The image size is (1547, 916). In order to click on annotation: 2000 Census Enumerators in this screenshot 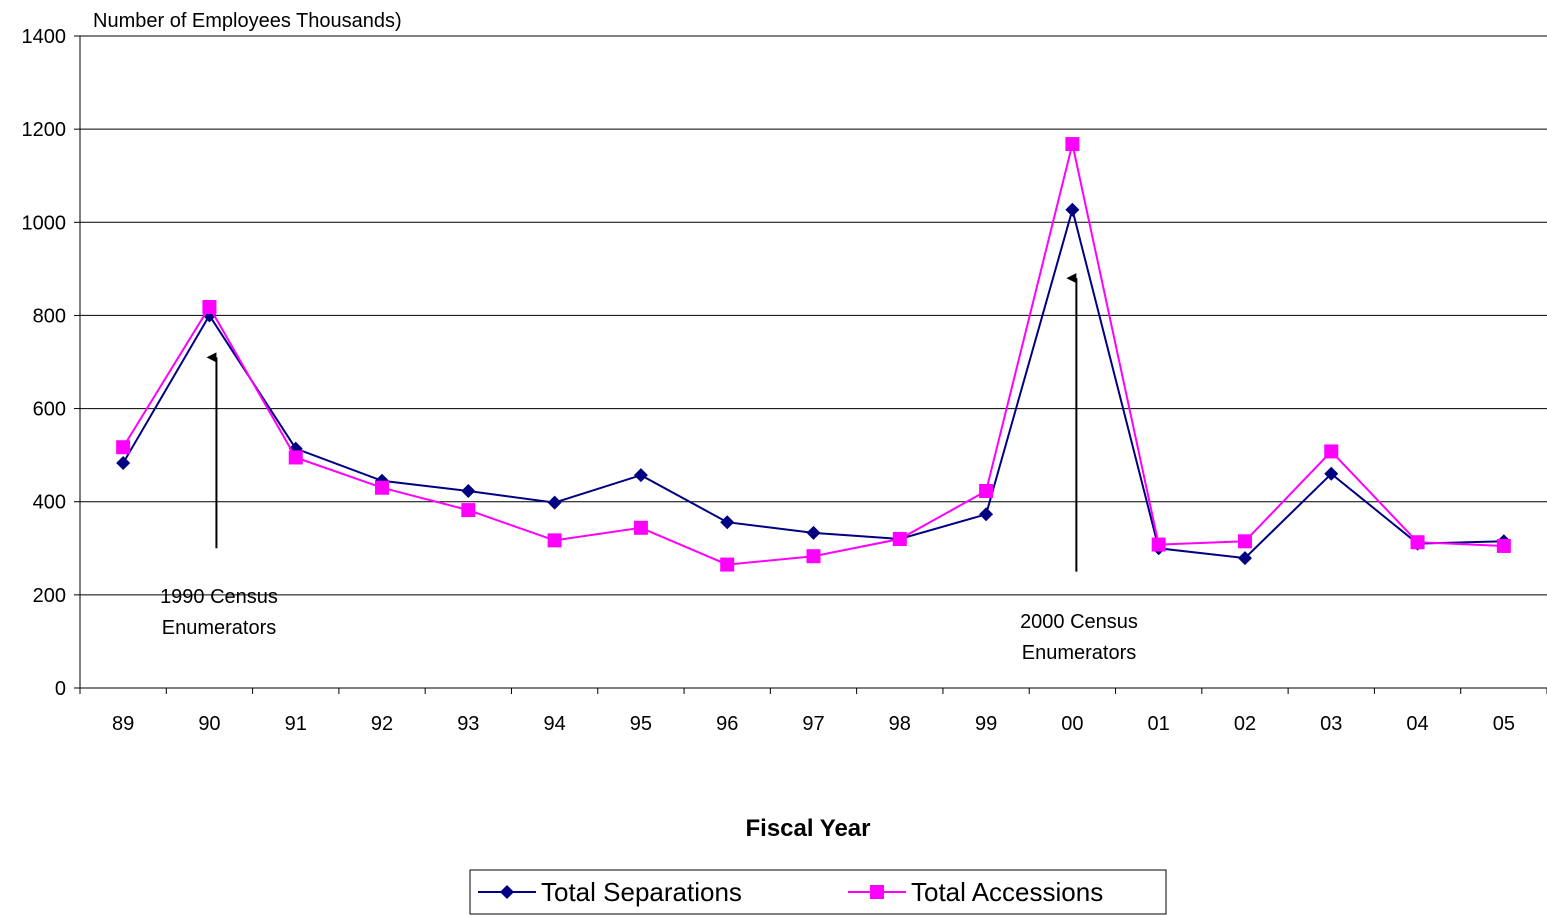, I will do `click(1079, 468)`.